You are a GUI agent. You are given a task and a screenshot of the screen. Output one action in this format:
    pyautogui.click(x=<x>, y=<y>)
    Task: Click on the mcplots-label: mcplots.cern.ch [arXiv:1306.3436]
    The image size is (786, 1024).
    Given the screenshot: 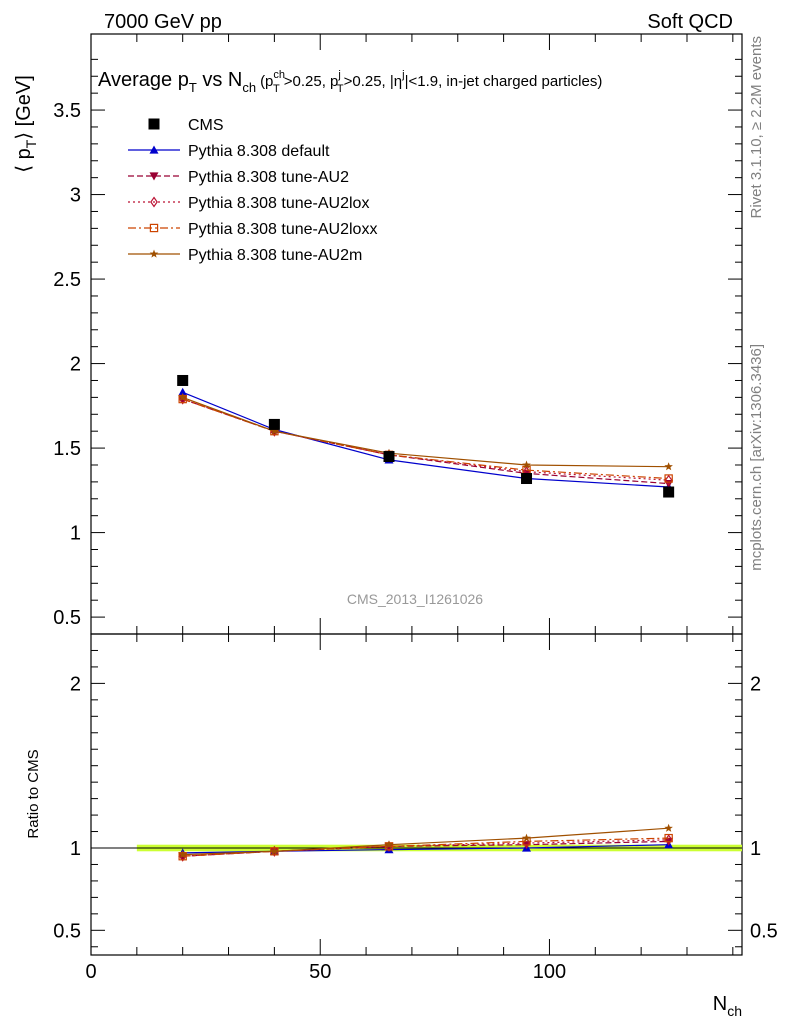 What is the action you would take?
    pyautogui.click(x=756, y=457)
    